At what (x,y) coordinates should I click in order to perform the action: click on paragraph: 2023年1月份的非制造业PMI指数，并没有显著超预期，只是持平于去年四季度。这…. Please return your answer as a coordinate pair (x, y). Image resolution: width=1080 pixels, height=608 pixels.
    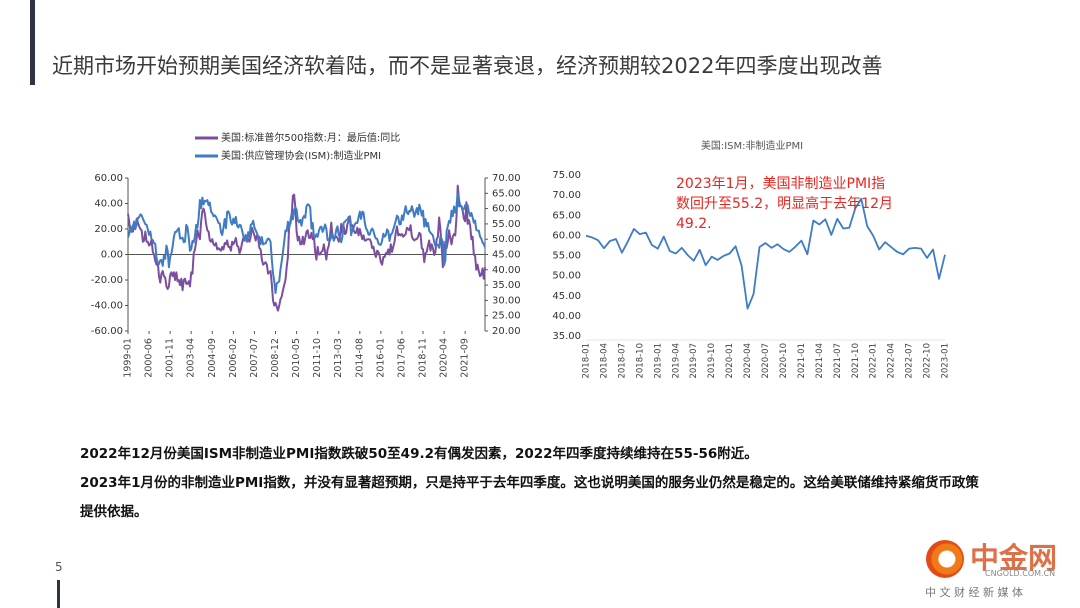
    Looking at the image, I should click on (529, 497).